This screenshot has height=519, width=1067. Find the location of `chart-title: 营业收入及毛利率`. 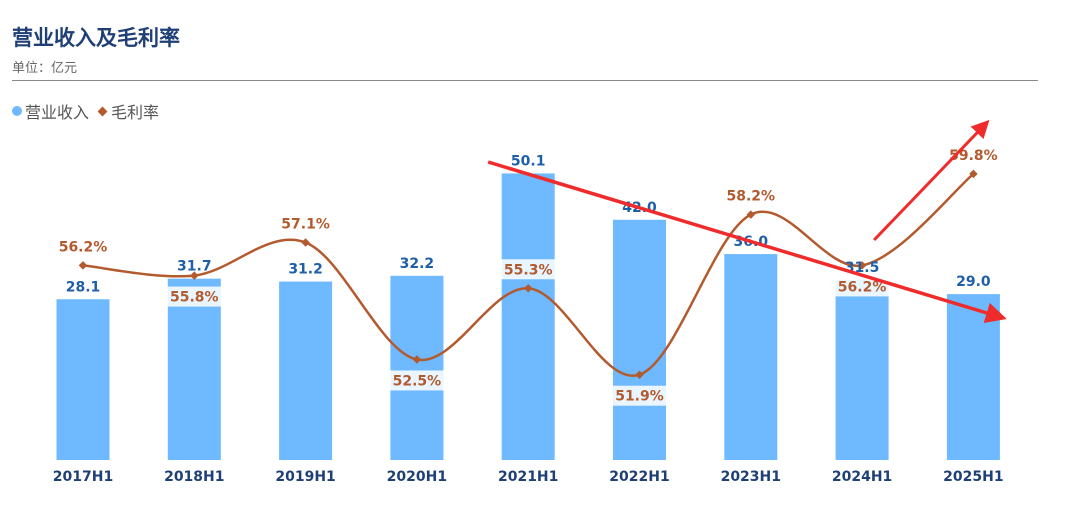

chart-title: 营业收入及毛利率 is located at coordinates (96, 38).